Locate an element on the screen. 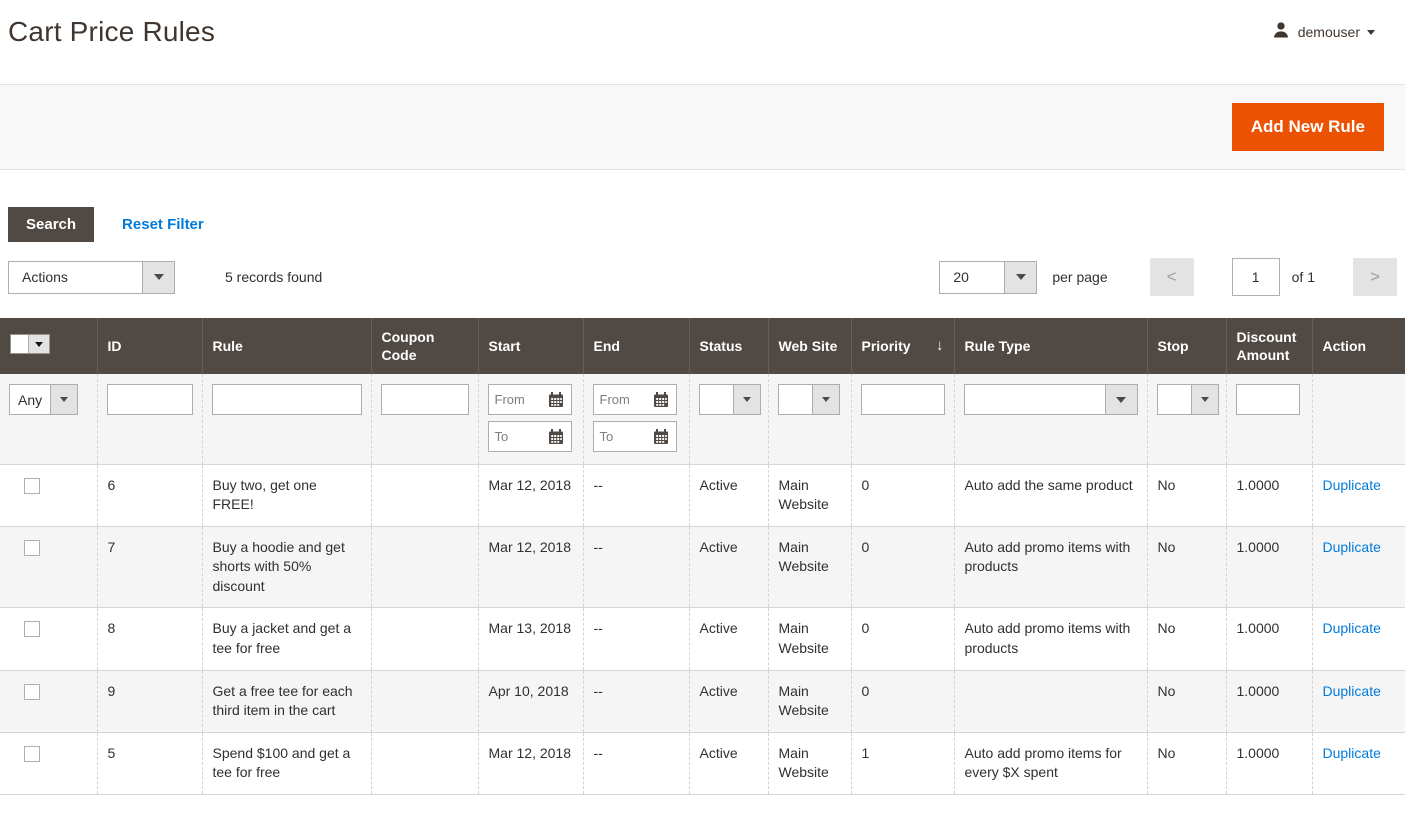  web-site-filter-select is located at coordinates (808, 399).